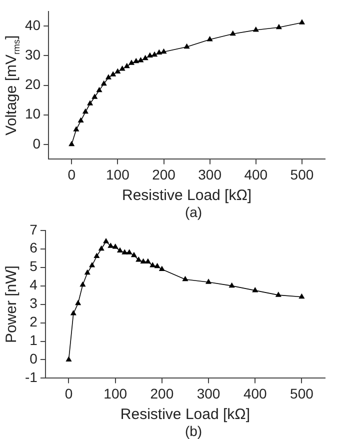  I want to click on y-tick-label: 6, so click(34, 248).